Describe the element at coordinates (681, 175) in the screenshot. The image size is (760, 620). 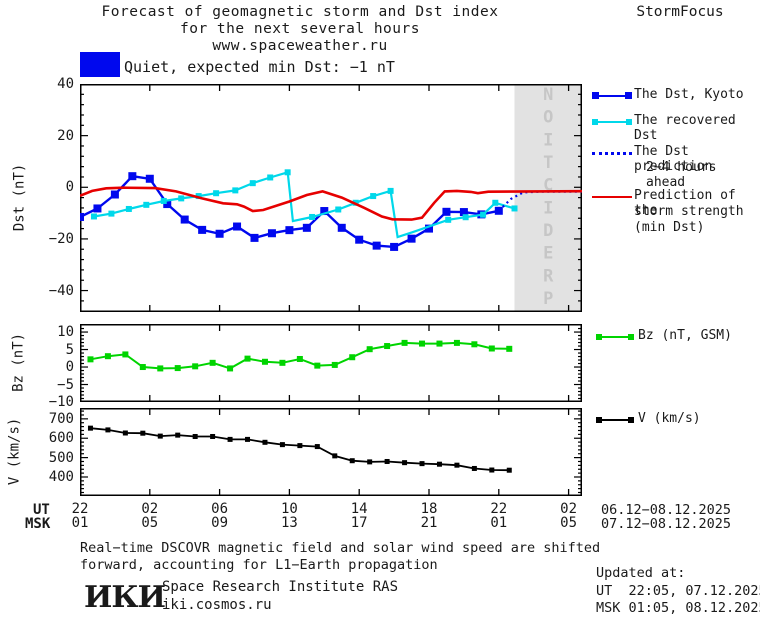
I see `legend-dst-prediction-label-line2: 2−4 hours ahead` at that location.